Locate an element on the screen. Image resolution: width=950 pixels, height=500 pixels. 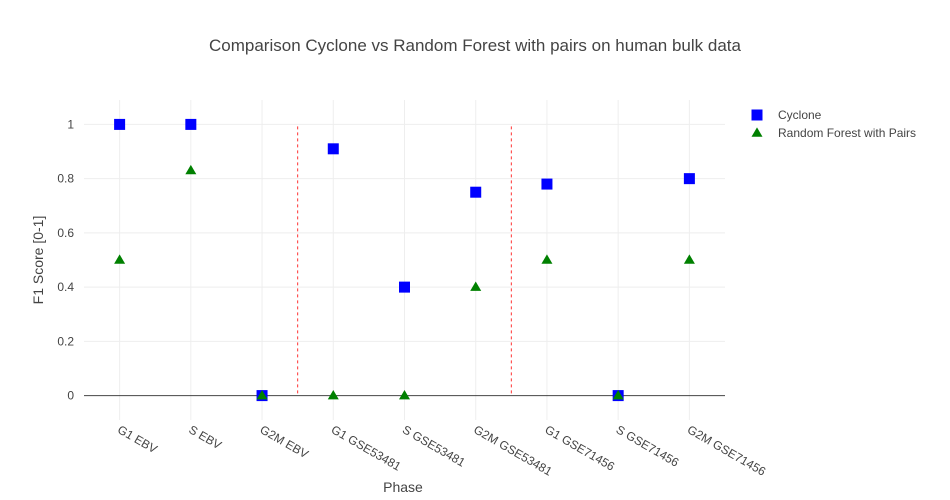
legend-triangle-icon is located at coordinates (757, 132).